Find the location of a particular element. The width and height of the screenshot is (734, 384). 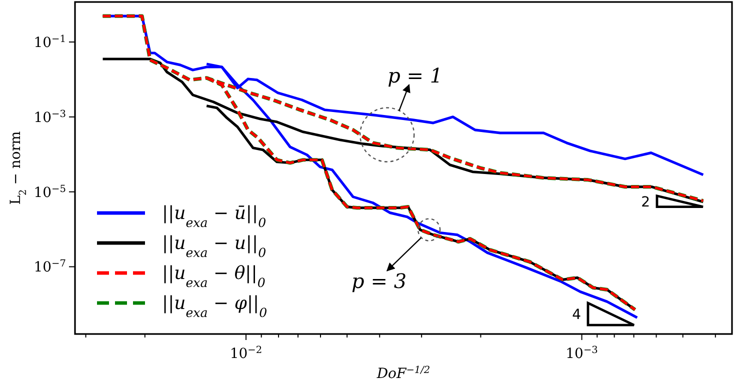

legend-label: ||u$_{exa}$ − θ||$_{0}$ is located at coordinates (214, 276).